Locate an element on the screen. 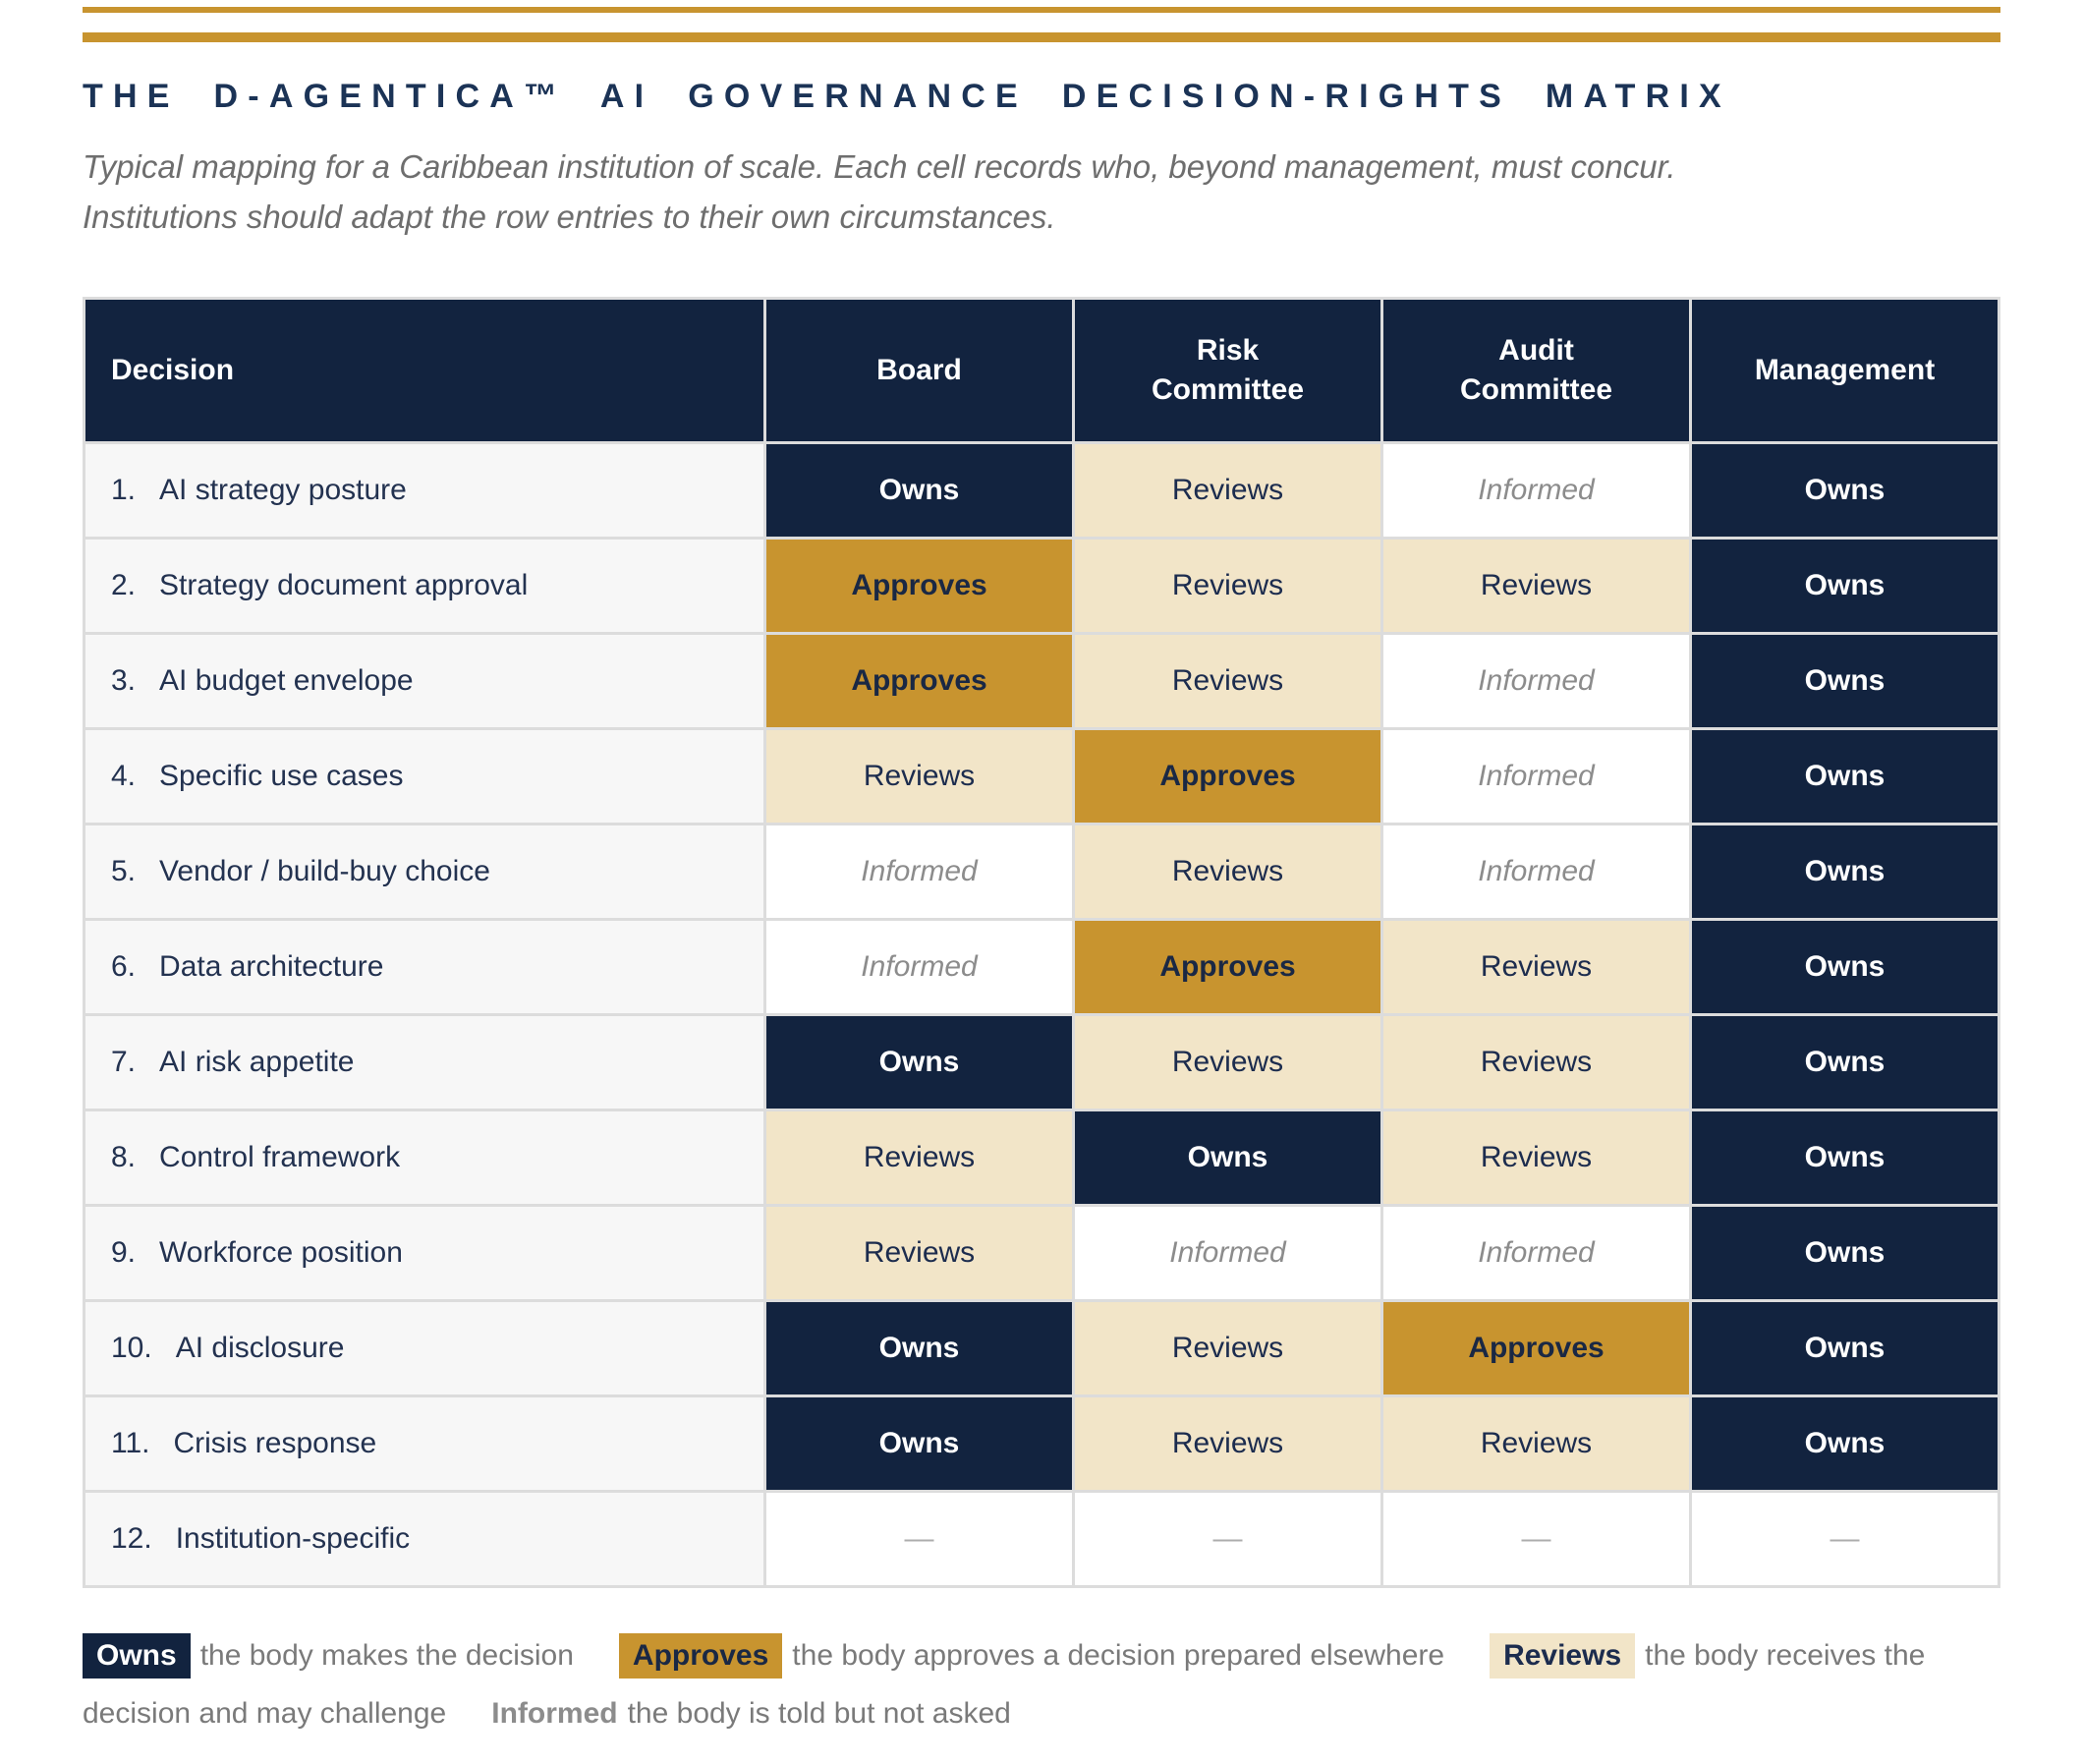 The width and height of the screenshot is (2083, 1764). legend-term-informed: Informed is located at coordinates (554, 1713).